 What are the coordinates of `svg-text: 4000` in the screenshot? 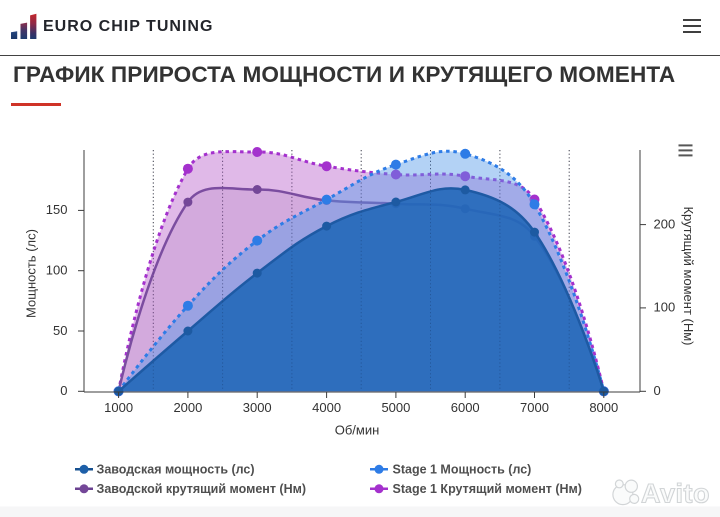 It's located at (326, 407).